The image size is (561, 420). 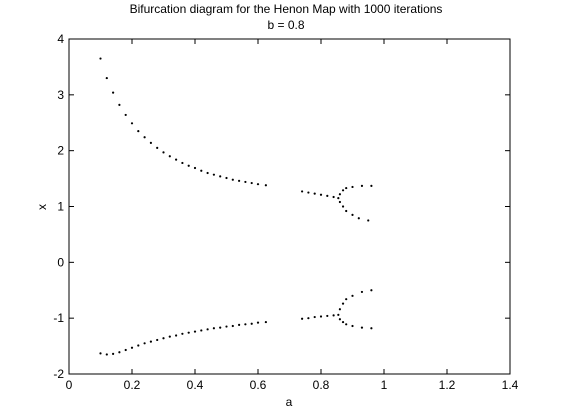 I want to click on y-tick-label: -1, so click(x=58, y=318).